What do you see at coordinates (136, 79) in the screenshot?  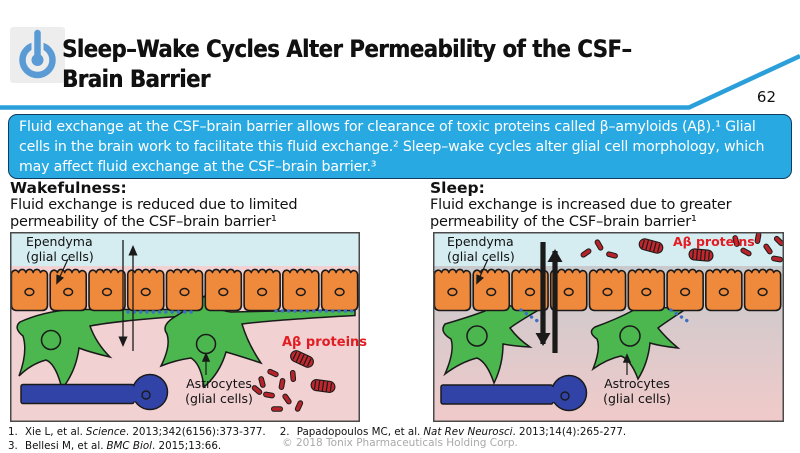 I see `title-line-2: Brain Barrier` at bounding box center [136, 79].